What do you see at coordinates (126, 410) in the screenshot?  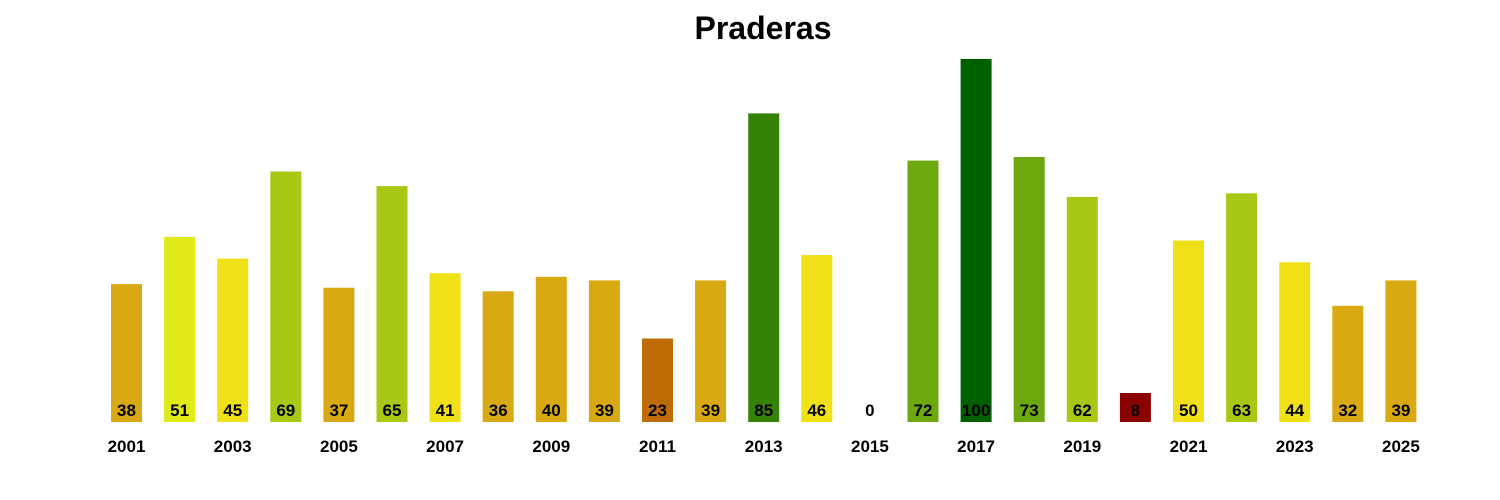 I see `value-label-2001: 38` at bounding box center [126, 410].